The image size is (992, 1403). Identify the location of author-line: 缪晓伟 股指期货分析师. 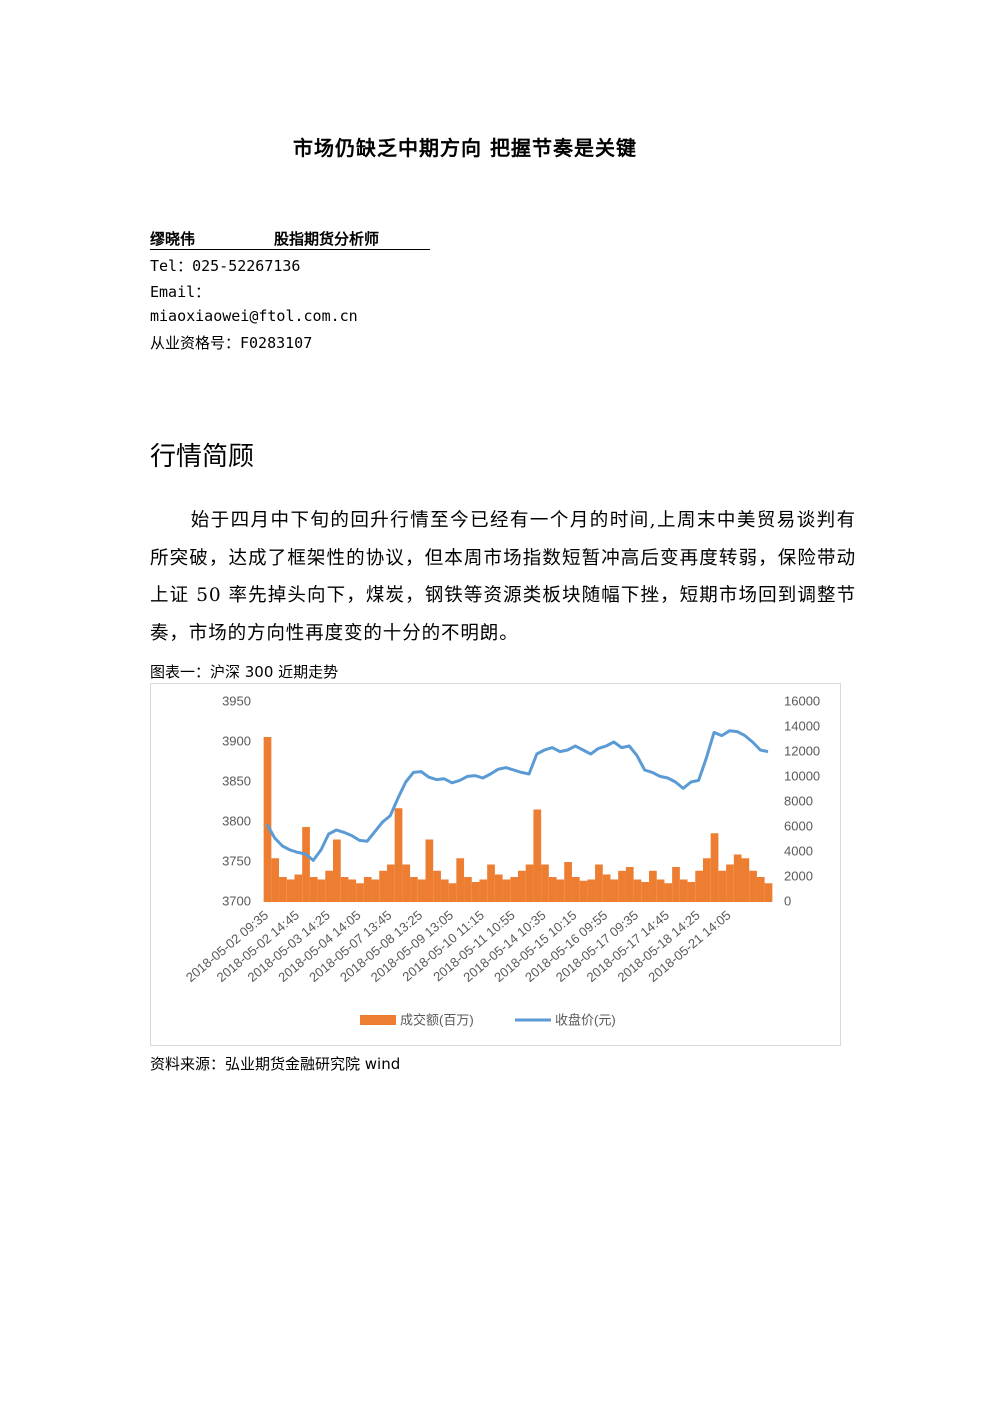
(290, 239).